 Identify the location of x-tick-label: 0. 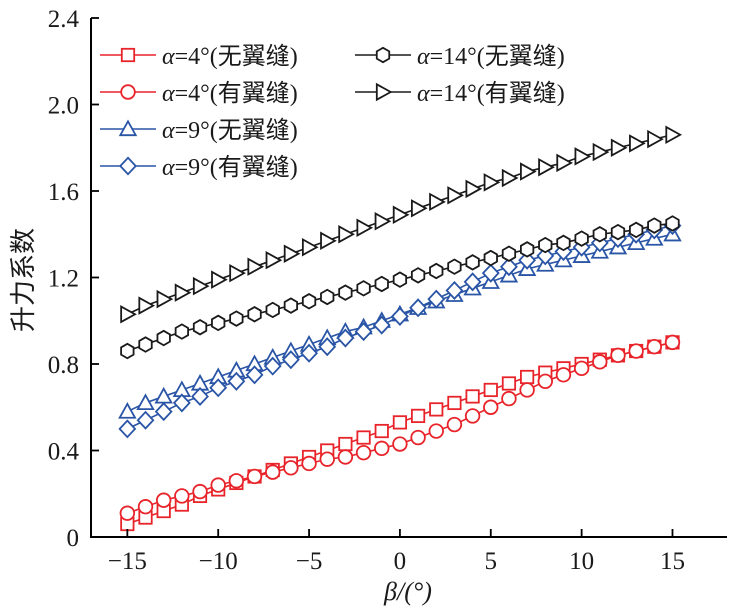
(400, 561).